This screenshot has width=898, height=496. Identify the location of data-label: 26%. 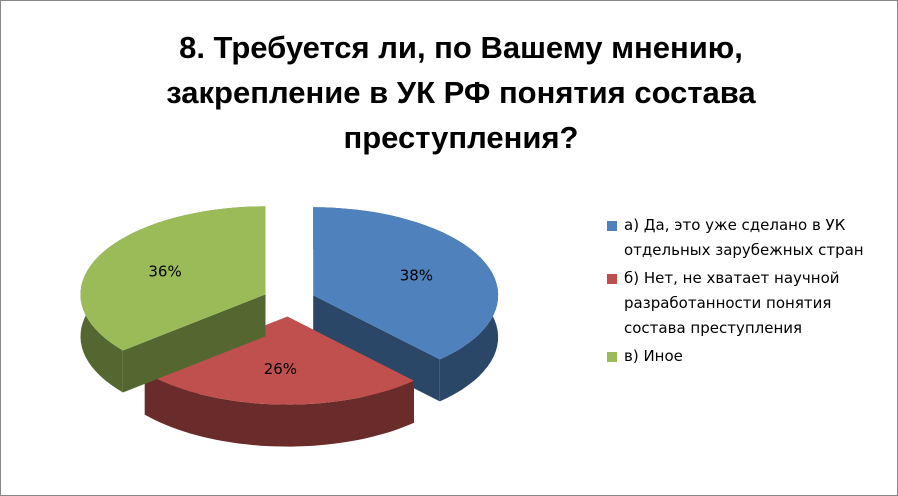
(280, 369).